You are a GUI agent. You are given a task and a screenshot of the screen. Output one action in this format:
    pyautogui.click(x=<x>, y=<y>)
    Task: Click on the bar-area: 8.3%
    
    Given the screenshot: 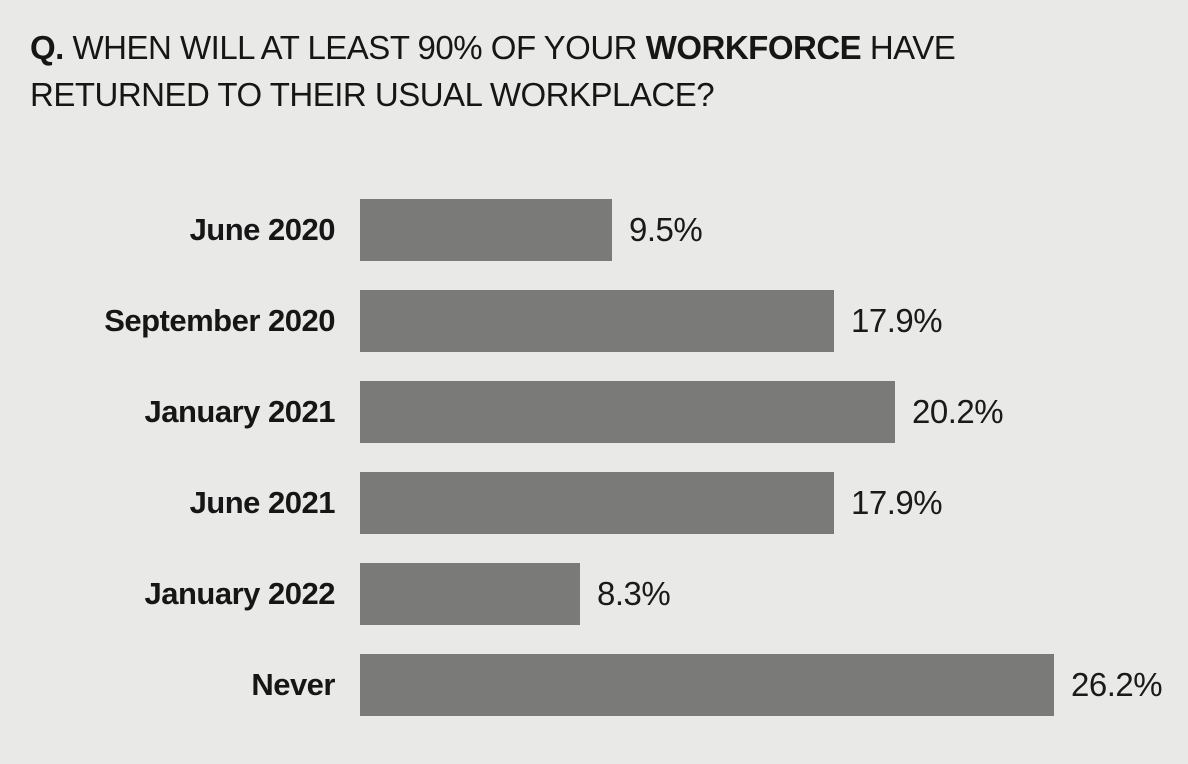 What is the action you would take?
    pyautogui.click(x=774, y=594)
    